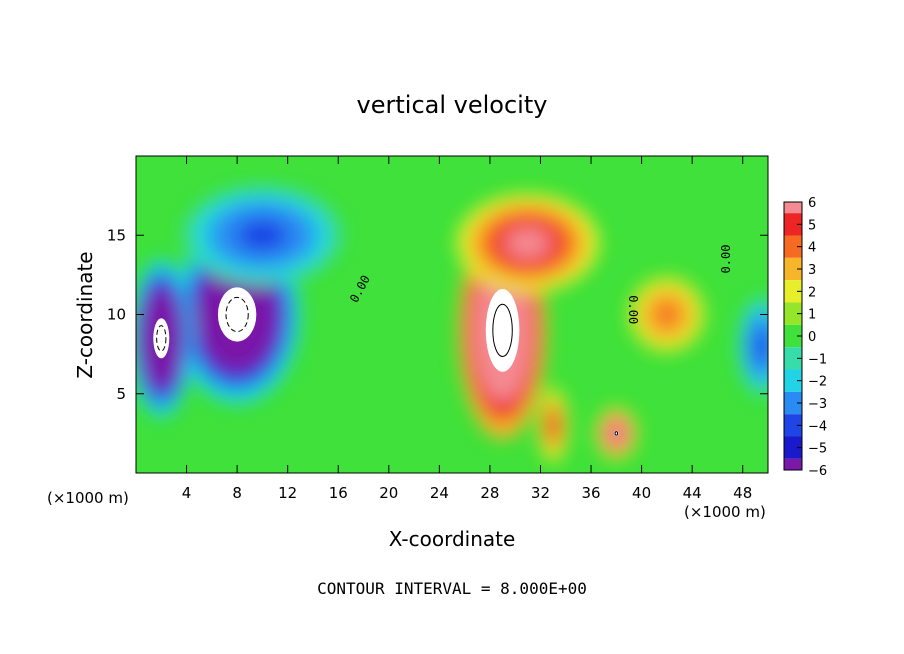 The height and width of the screenshot is (654, 904). I want to click on colorbar-tick-label: 4, so click(812, 248).